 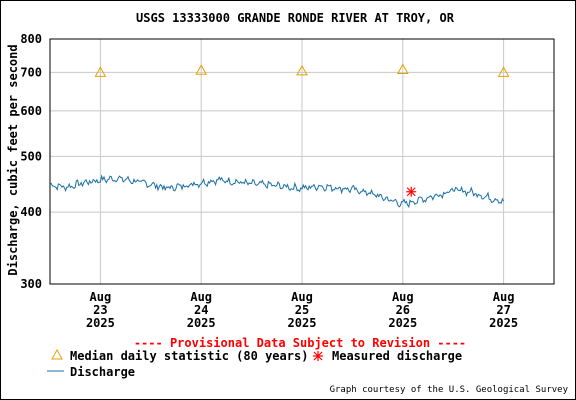 I want to click on y-tick-label: 700, so click(x=31, y=72).